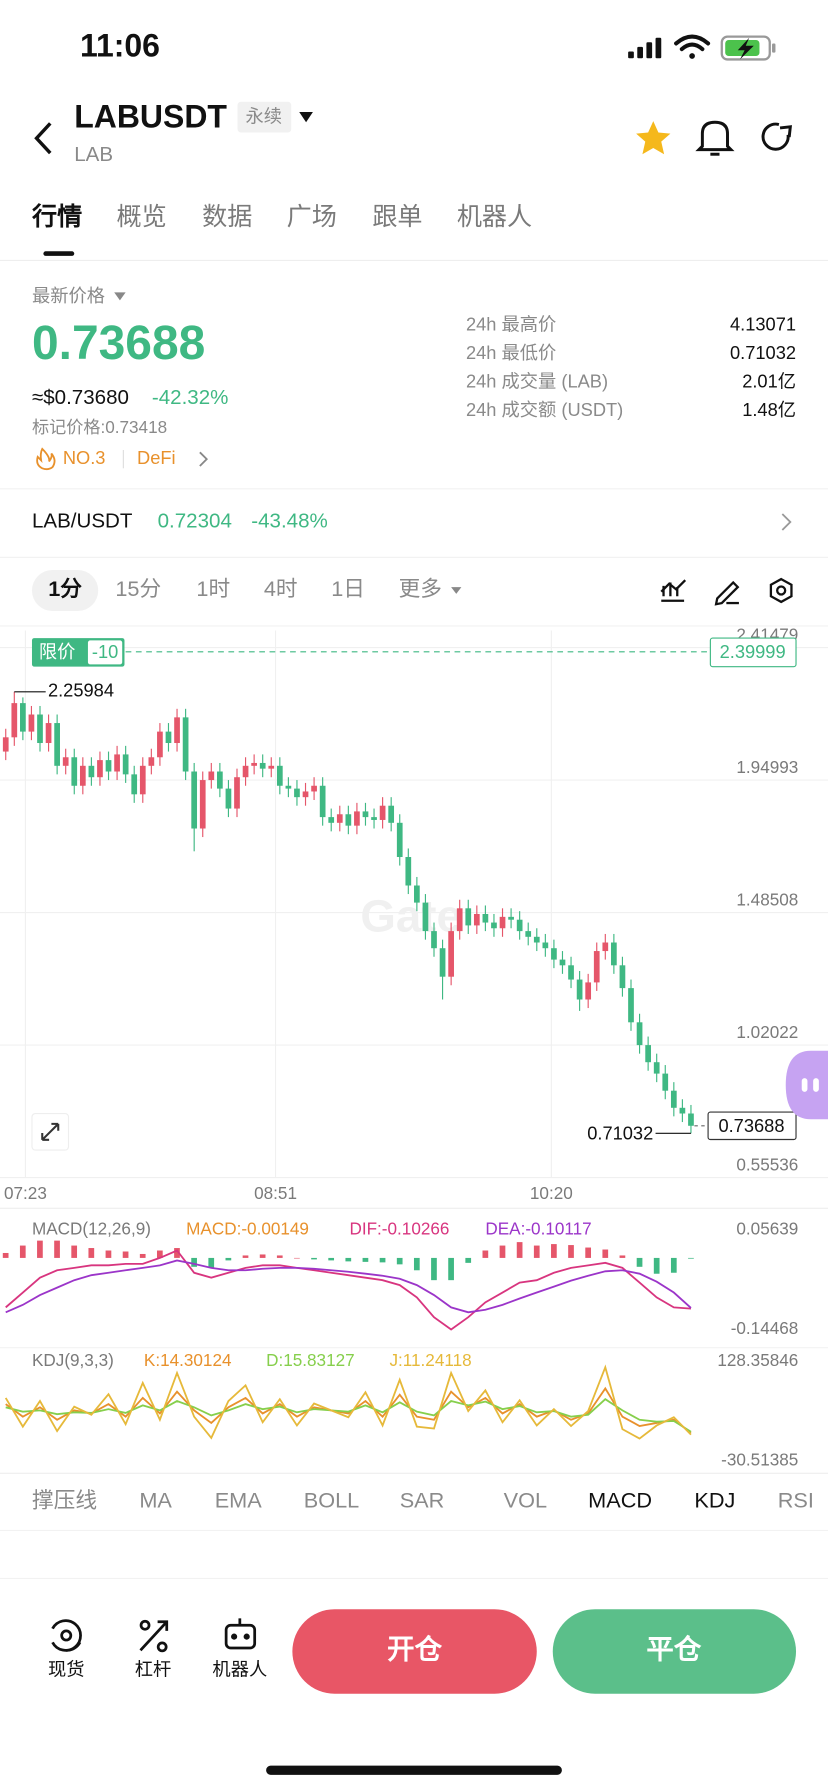 This screenshot has width=828, height=1792. I want to click on indicator-tab: MACD, so click(620, 1500).